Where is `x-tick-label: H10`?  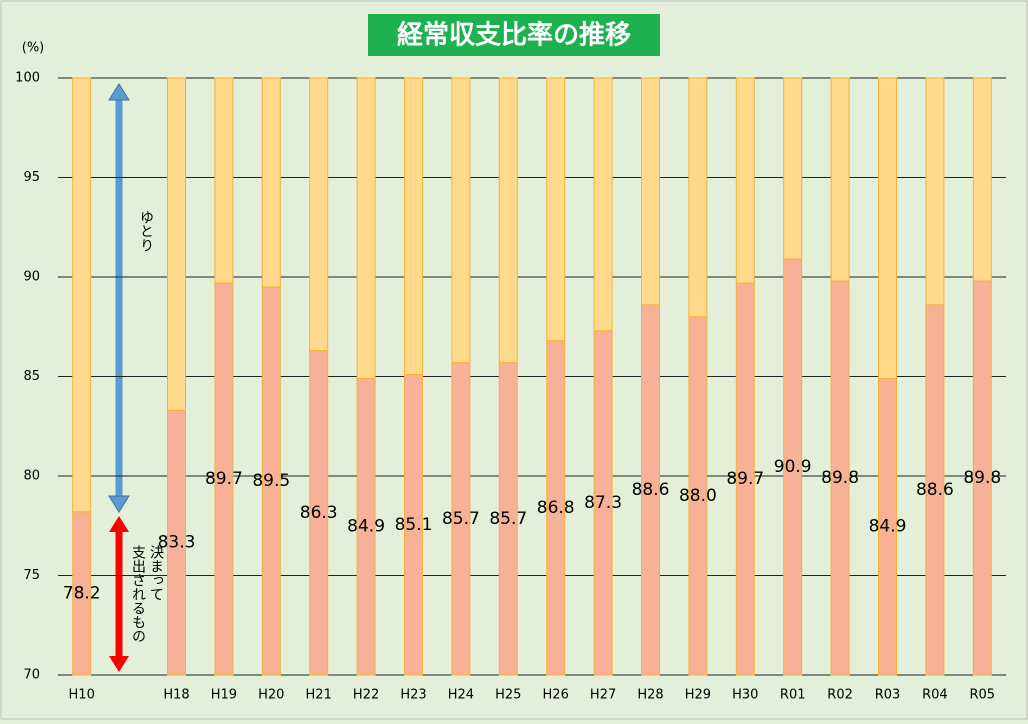 x-tick-label: H10 is located at coordinates (82, 695).